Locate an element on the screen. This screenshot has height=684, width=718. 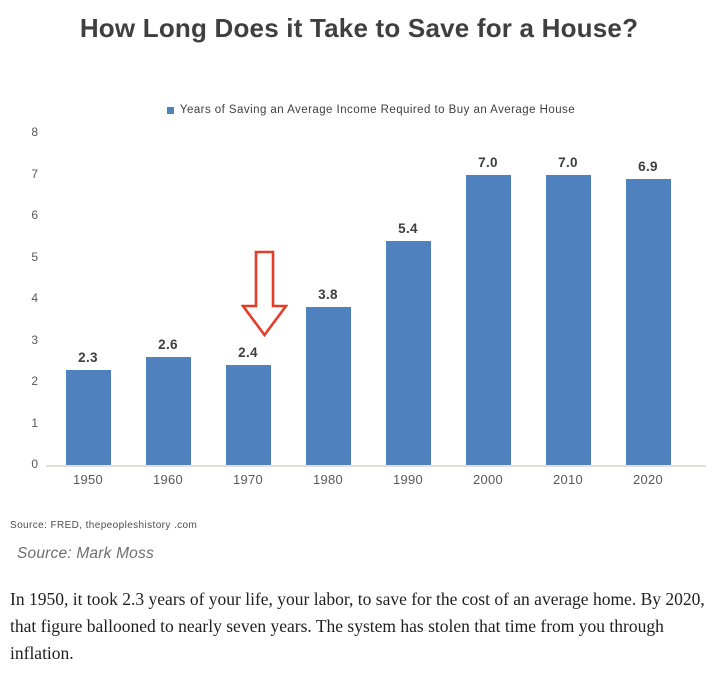
y-tick-label: 6 is located at coordinates (34, 215).